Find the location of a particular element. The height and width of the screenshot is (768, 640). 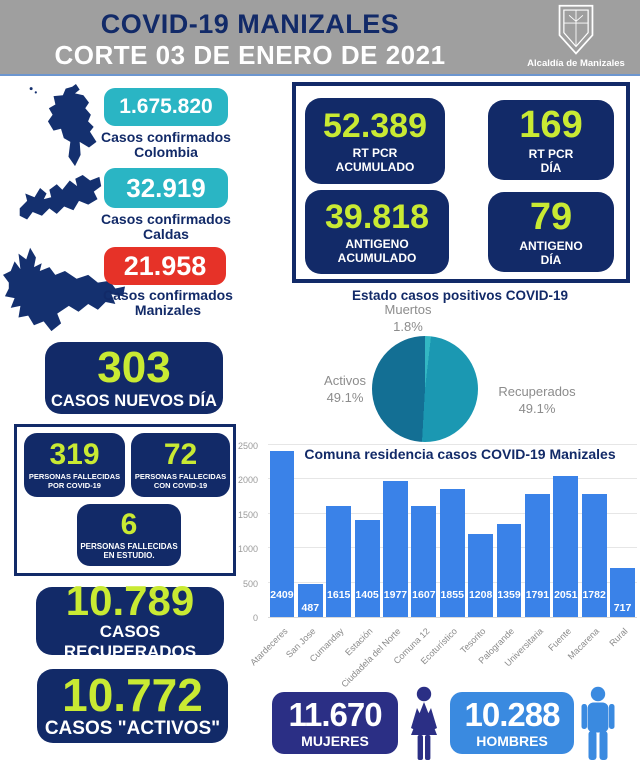

bar-value-label: 1977 is located at coordinates (395, 595).